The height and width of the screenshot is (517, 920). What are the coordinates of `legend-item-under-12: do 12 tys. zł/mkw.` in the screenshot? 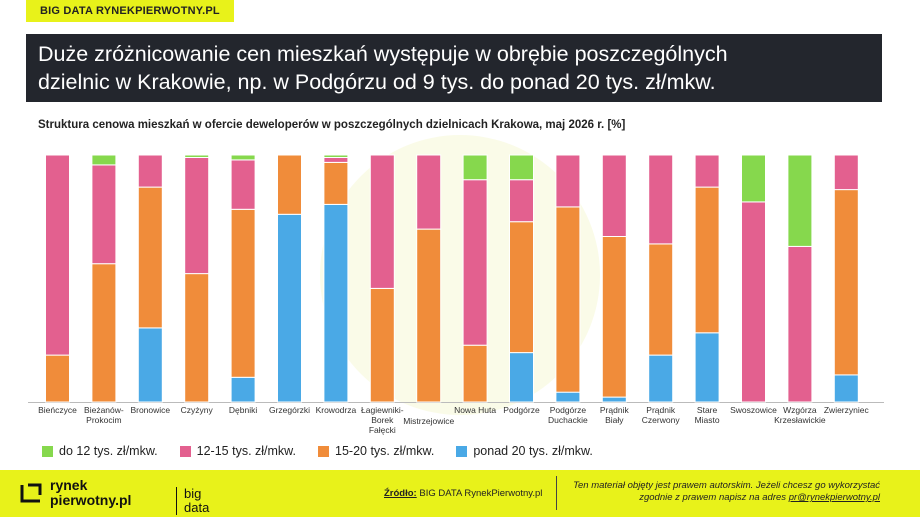 It's located at (100, 451).